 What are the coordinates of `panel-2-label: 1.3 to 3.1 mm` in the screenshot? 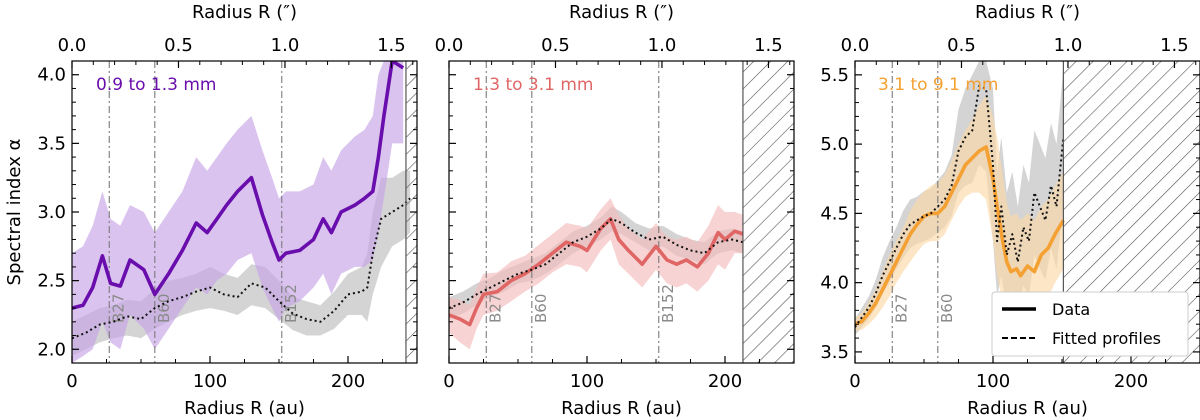 It's located at (533, 85).